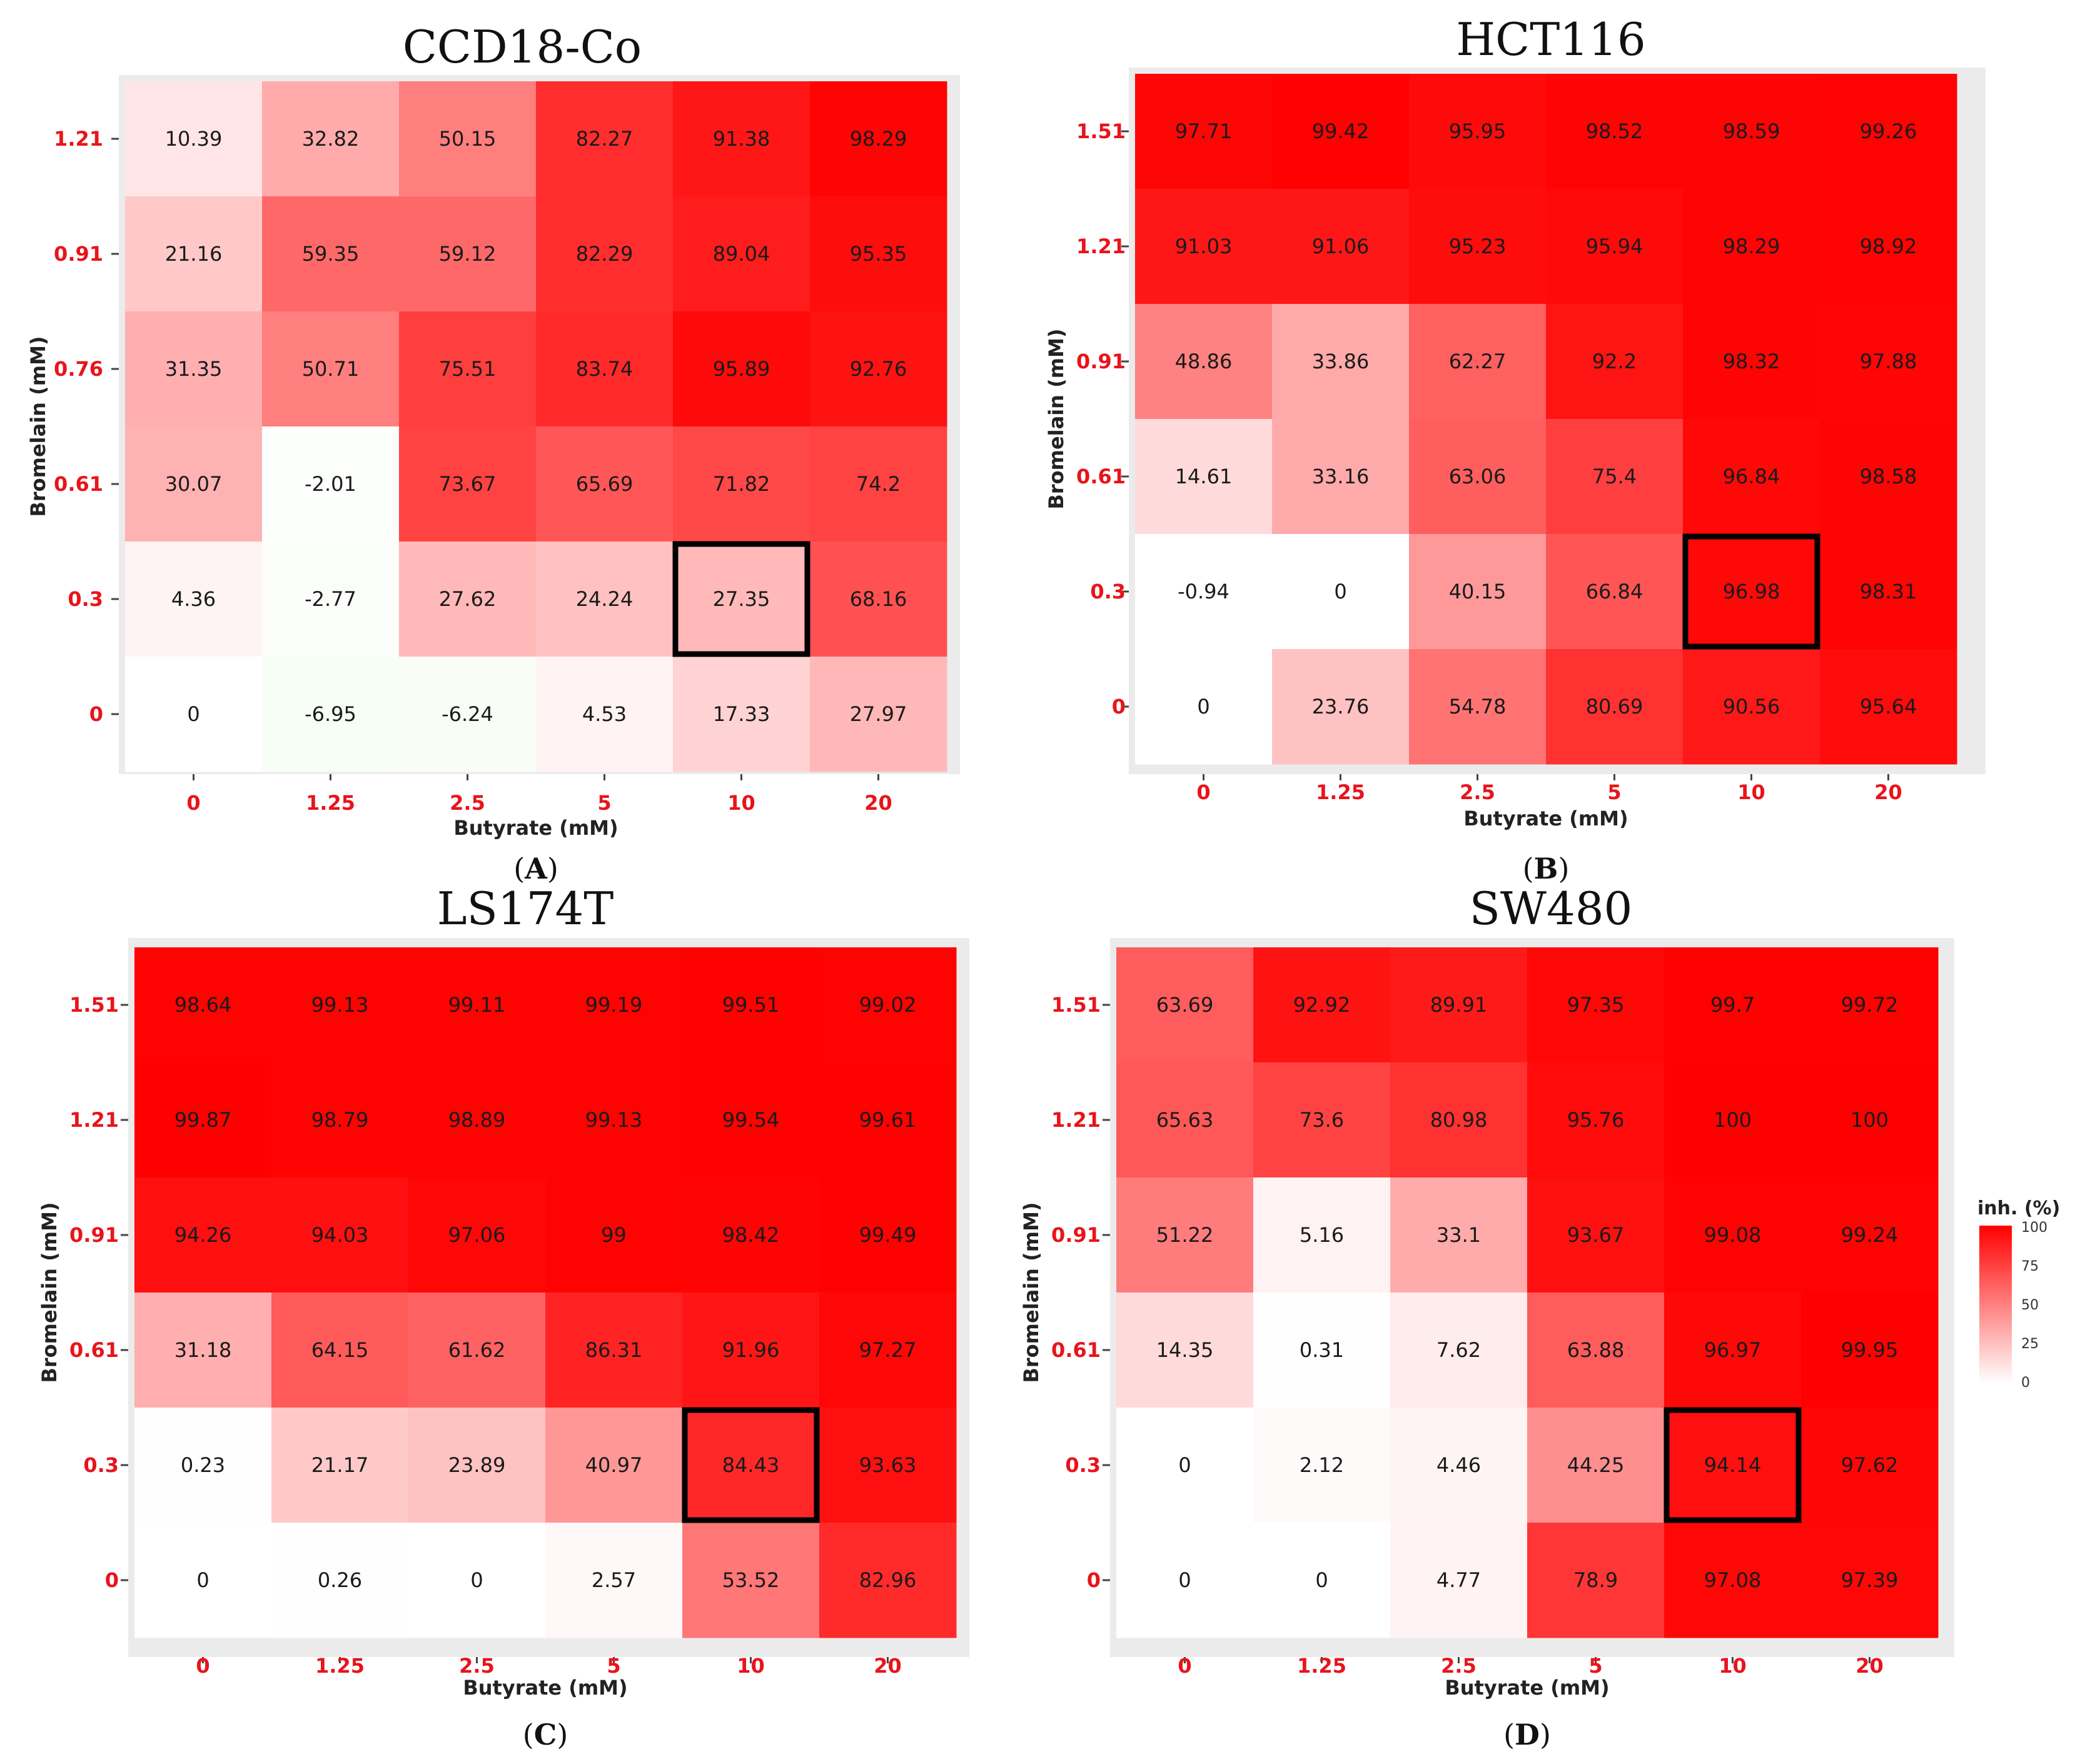 This screenshot has width=2085, height=1764. I want to click on cell-value-label: 99.26, so click(1888, 131).